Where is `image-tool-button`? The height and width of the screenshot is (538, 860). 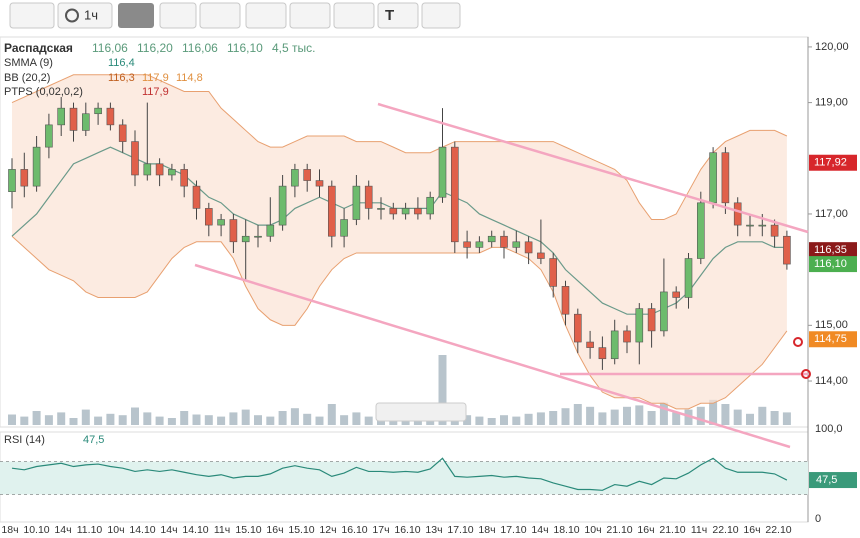 image-tool-button is located at coordinates (441, 15).